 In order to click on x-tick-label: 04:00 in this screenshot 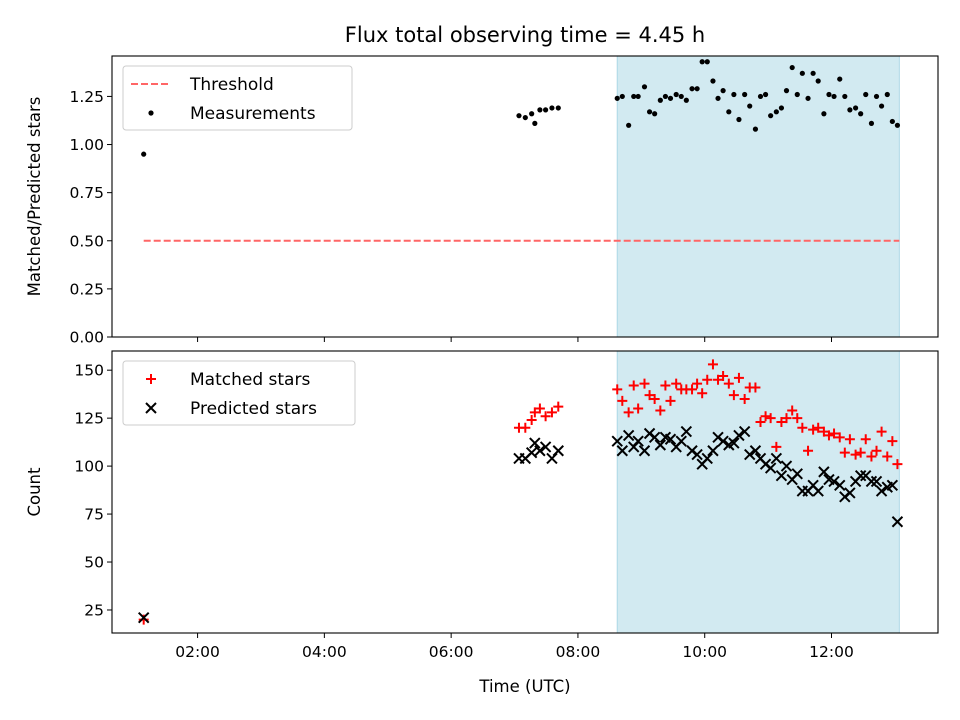, I will do `click(324, 652)`.